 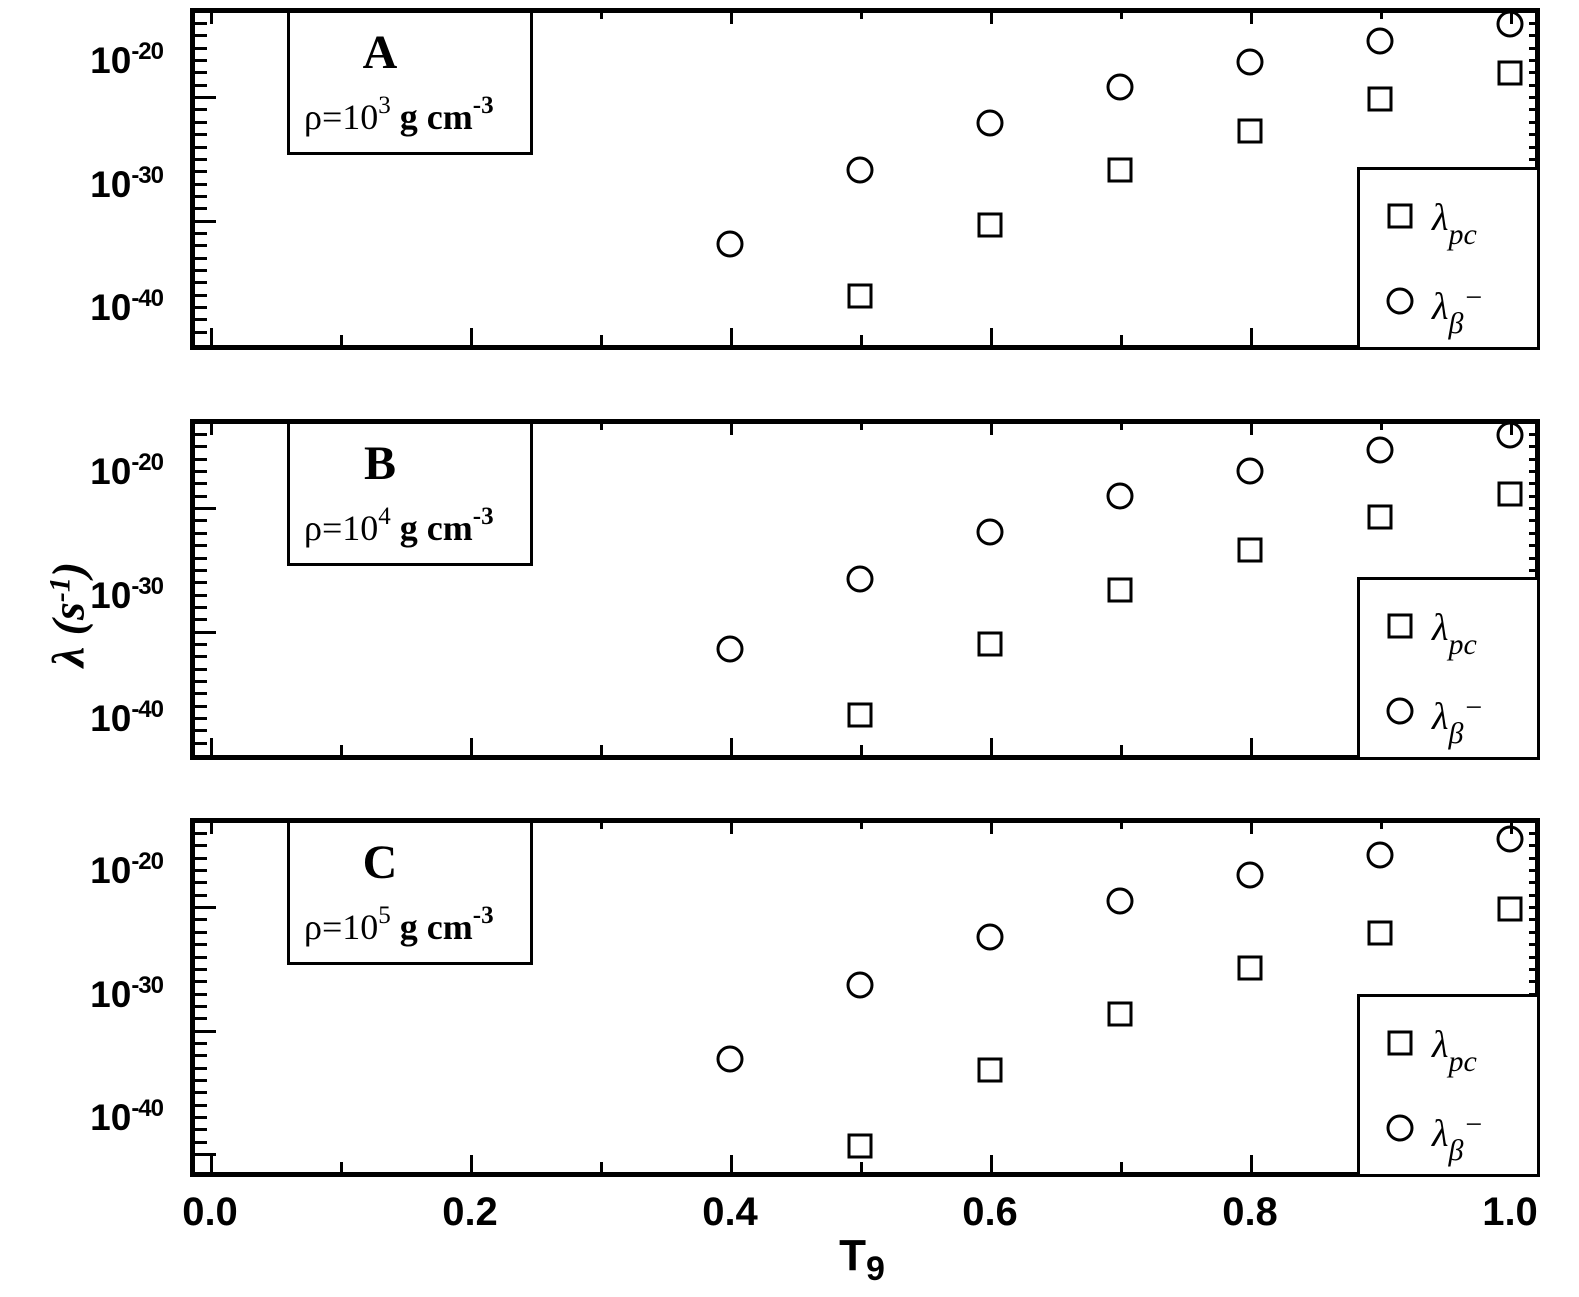 What do you see at coordinates (1448, 224) in the screenshot?
I see `legend-entry-pc: λpc` at bounding box center [1448, 224].